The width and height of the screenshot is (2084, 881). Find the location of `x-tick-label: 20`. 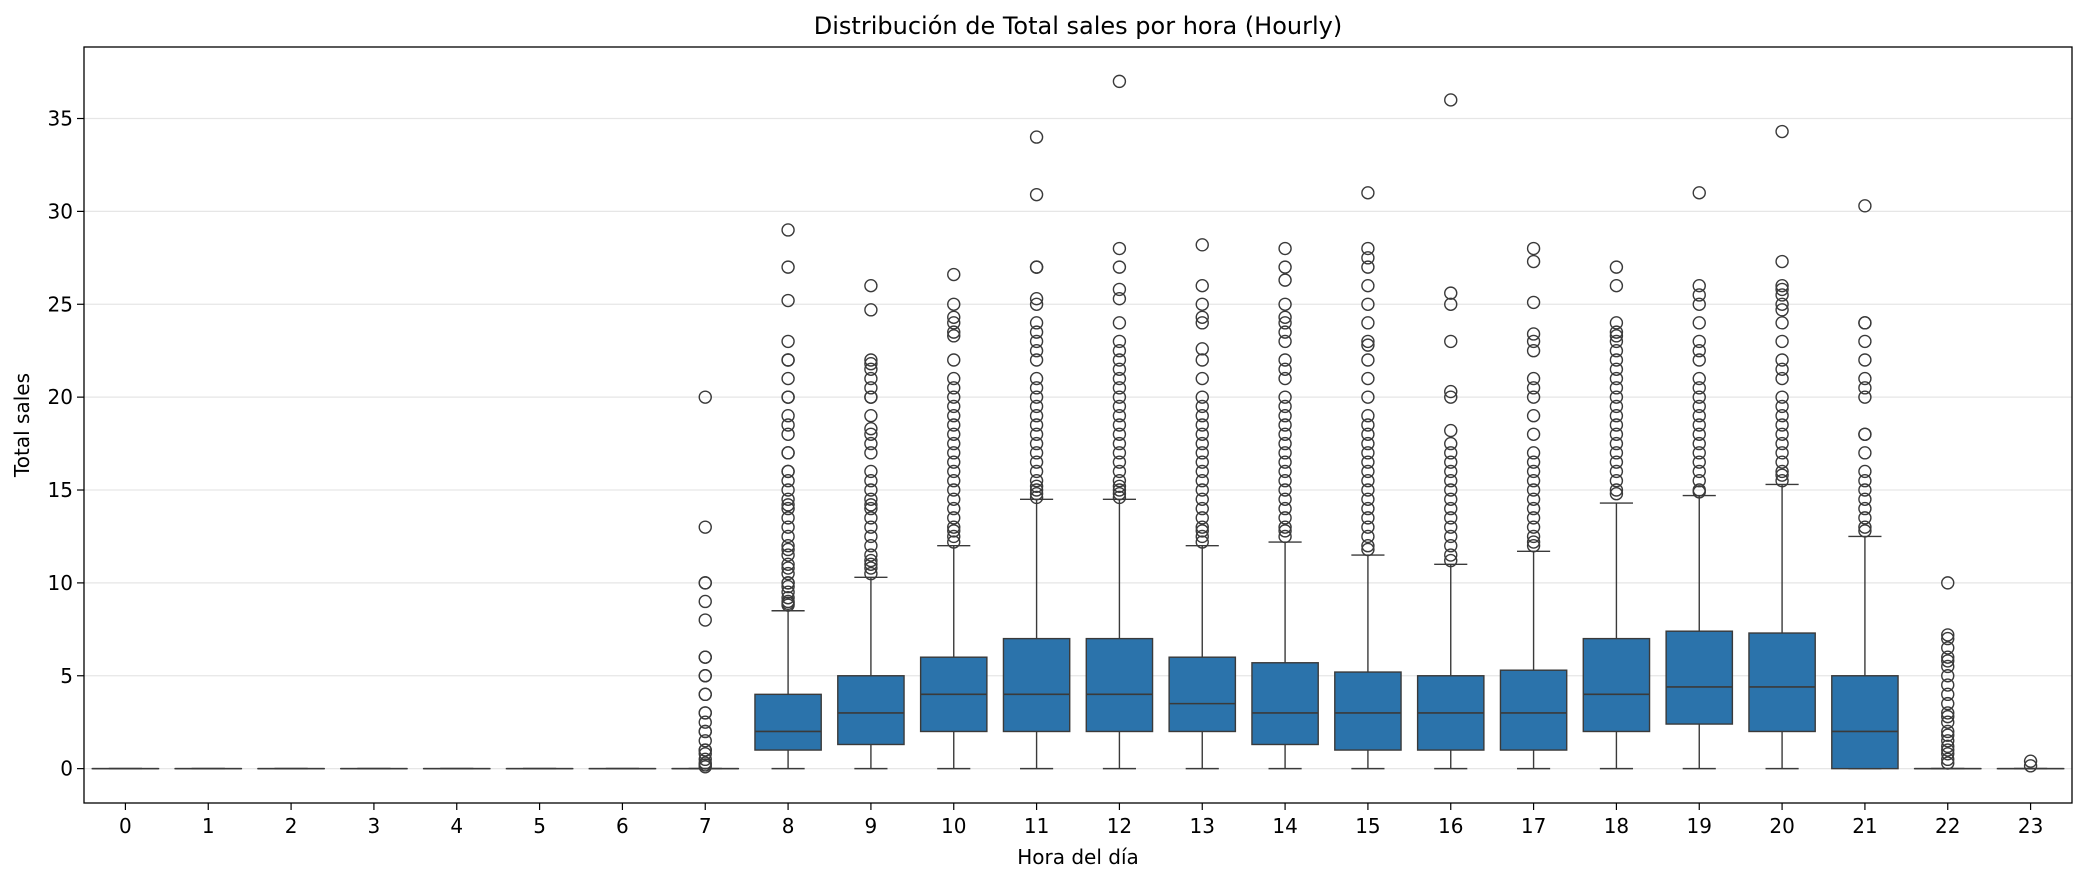

x-tick-label: 20 is located at coordinates (1781, 826).